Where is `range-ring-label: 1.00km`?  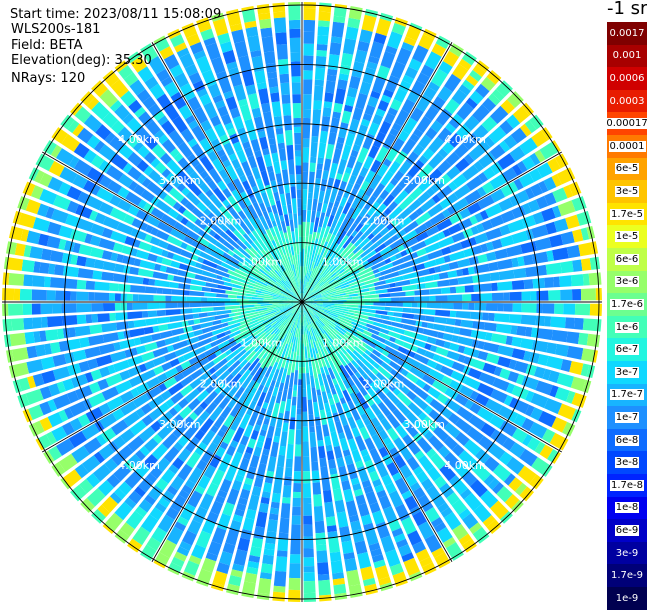 range-ring-label: 1.00km is located at coordinates (262, 261).